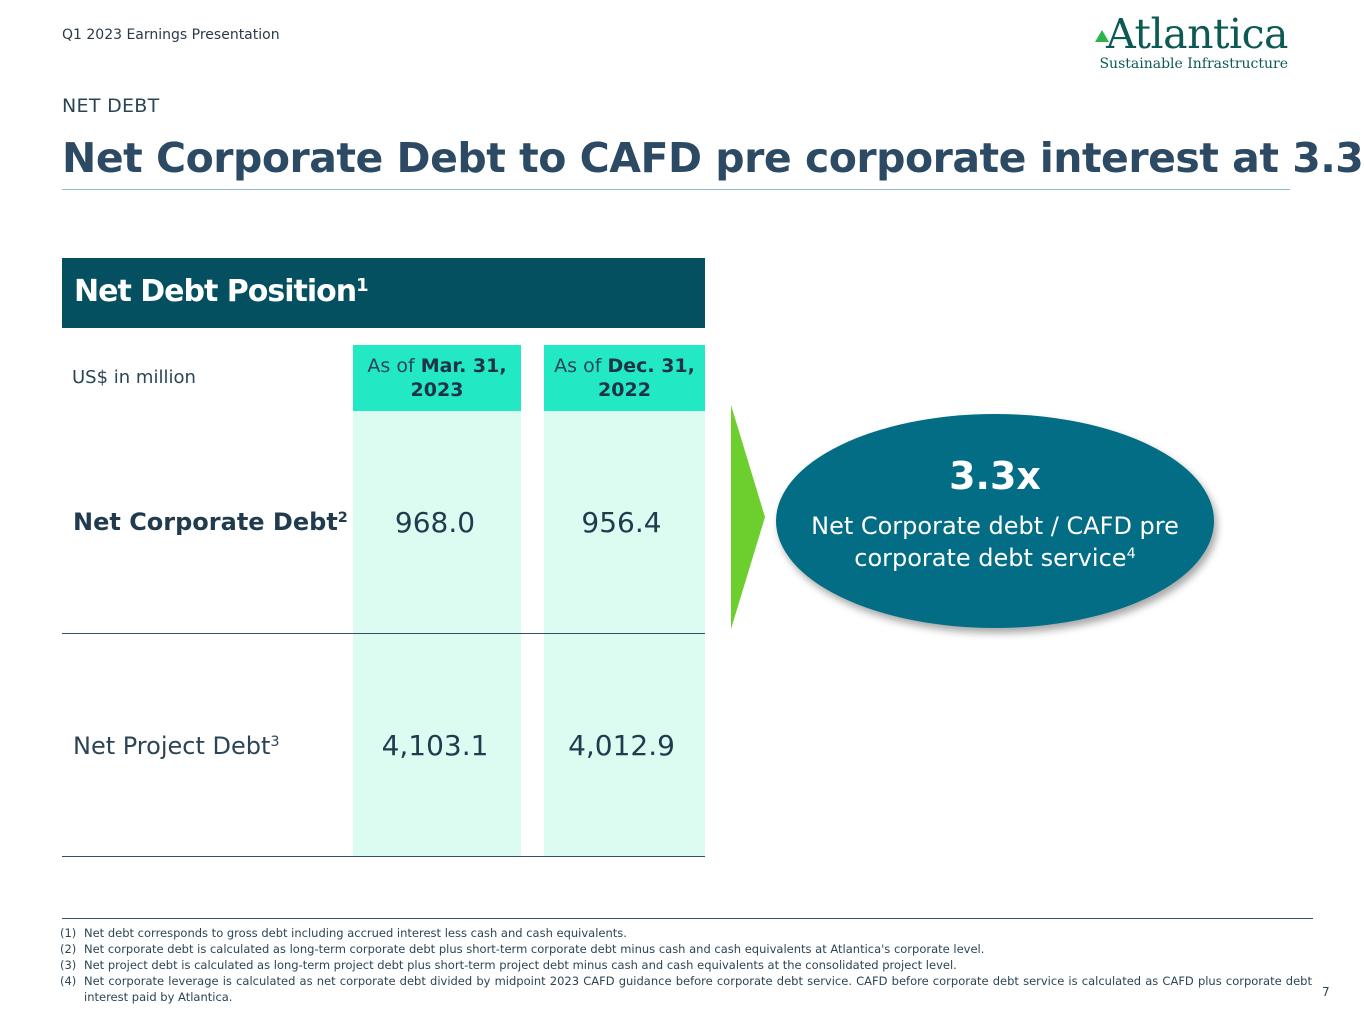 This screenshot has height=1024, width=1364. What do you see at coordinates (1197, 34) in the screenshot?
I see `logo-name: Atlantica` at bounding box center [1197, 34].